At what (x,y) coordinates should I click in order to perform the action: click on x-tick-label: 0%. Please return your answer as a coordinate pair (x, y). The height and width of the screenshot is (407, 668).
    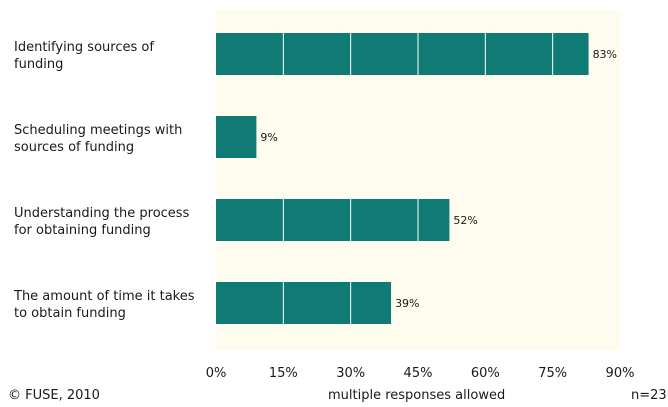
    Looking at the image, I should click on (216, 373).